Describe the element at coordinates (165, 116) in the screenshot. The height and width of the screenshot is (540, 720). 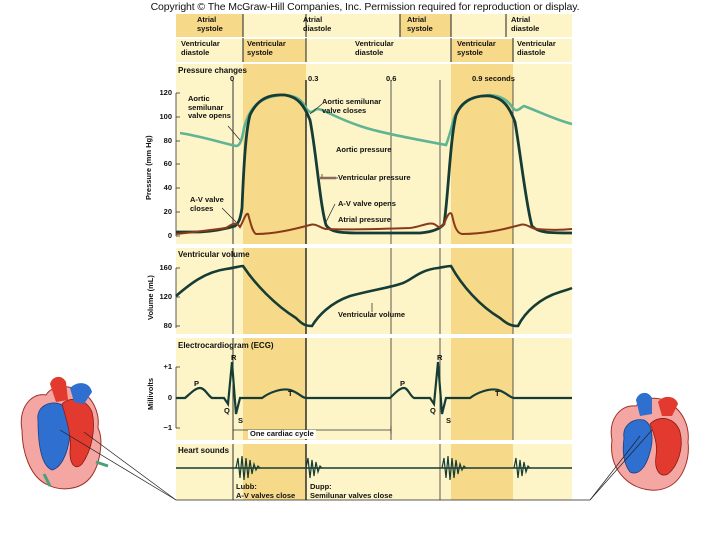
I see `pressure-tick-100: 100` at that location.